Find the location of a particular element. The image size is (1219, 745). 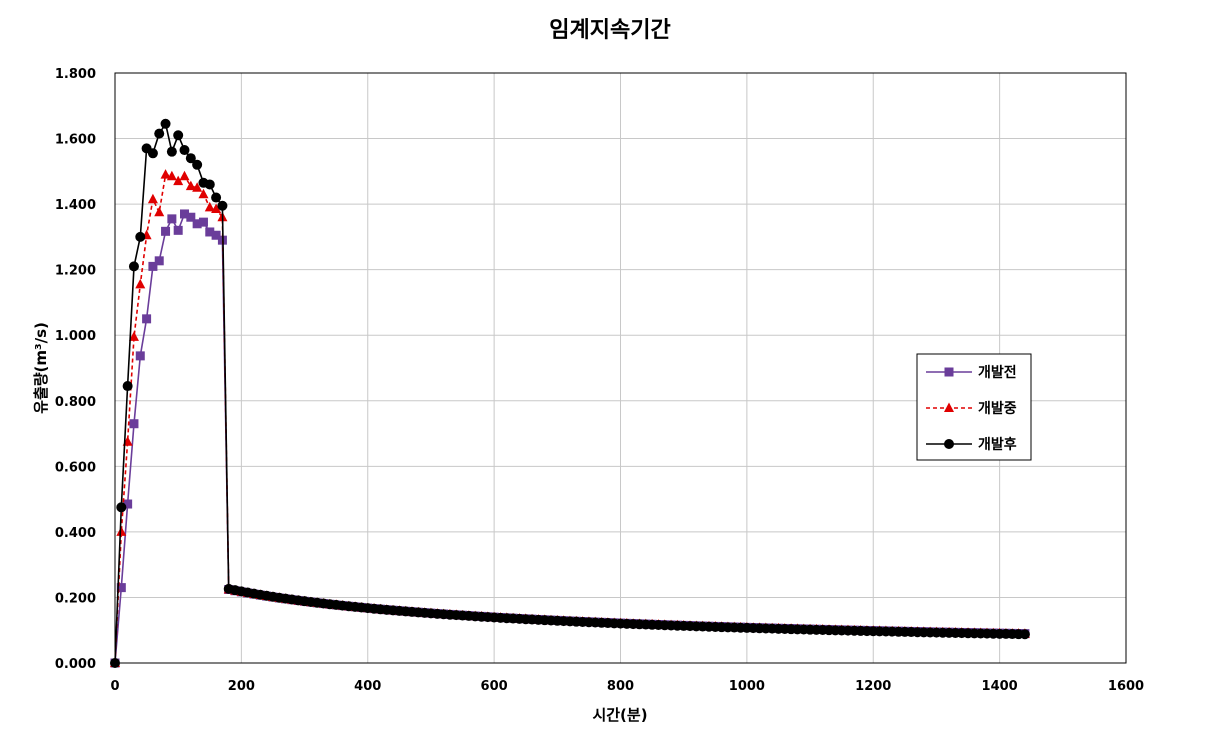

x-tick-label: 1200 is located at coordinates (873, 686).